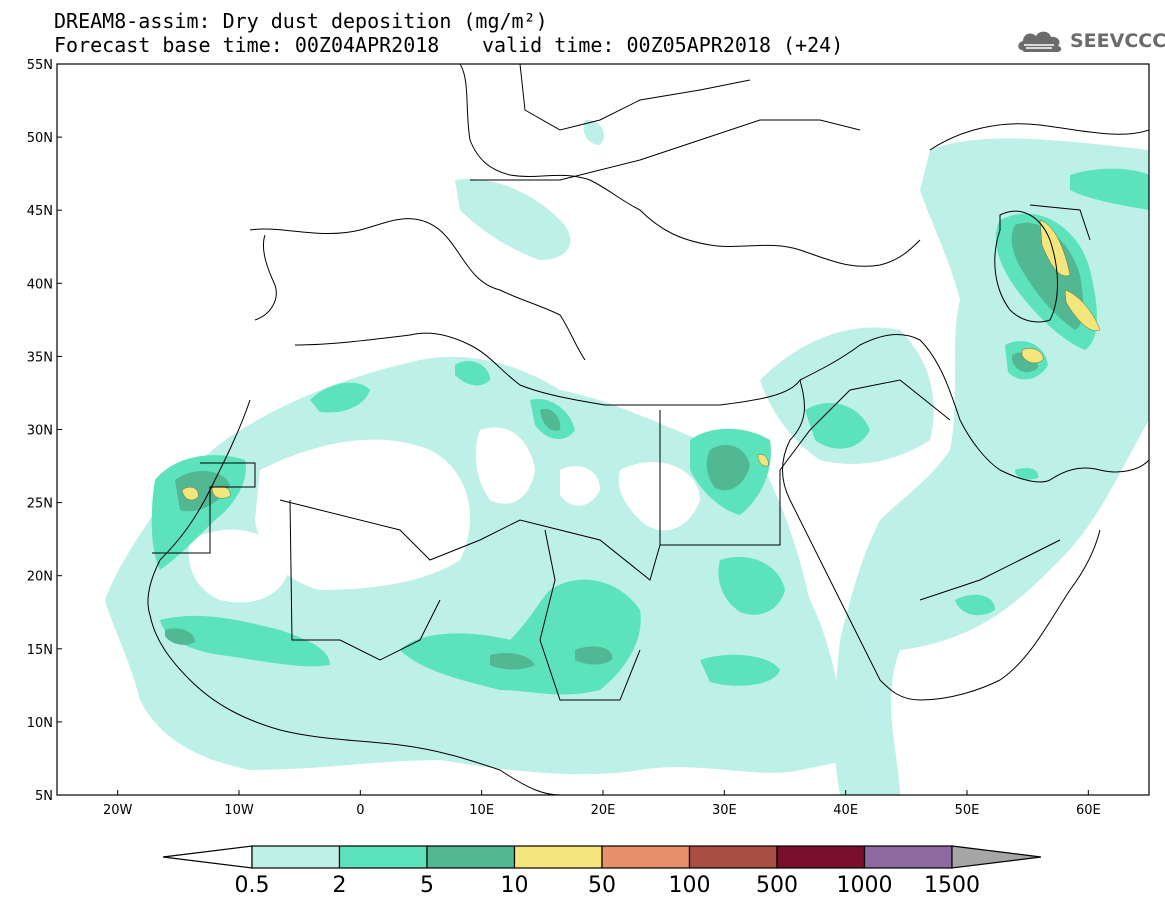 The width and height of the screenshot is (1165, 907). I want to click on lat-tick-label: 35N, so click(40, 357).